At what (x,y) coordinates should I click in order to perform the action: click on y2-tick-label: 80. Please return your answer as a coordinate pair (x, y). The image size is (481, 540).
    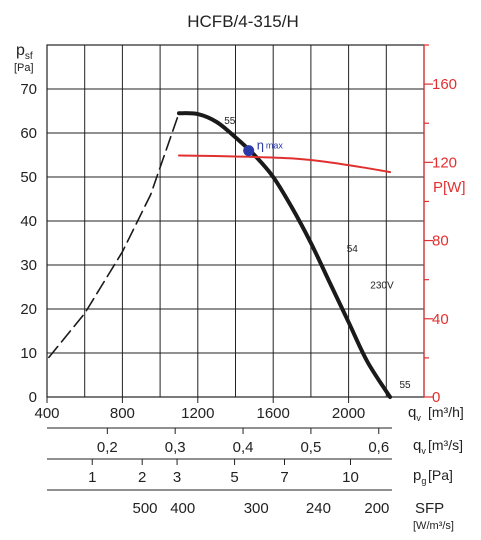
    Looking at the image, I should click on (440, 241).